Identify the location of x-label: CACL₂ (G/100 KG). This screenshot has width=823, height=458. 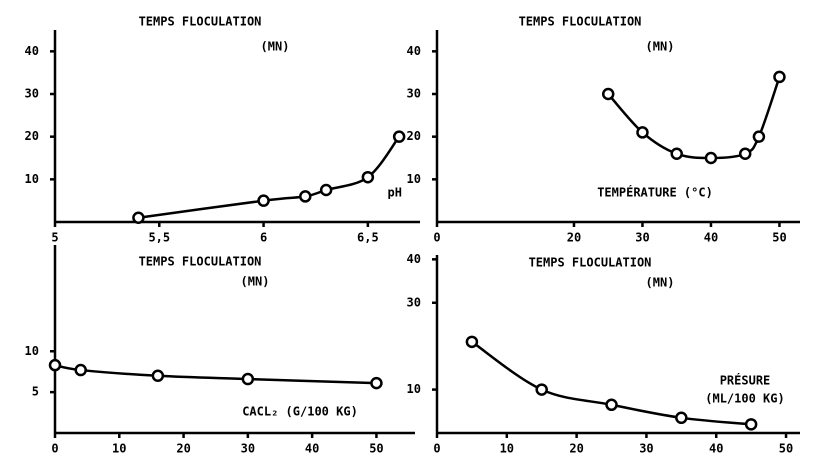
(300, 412).